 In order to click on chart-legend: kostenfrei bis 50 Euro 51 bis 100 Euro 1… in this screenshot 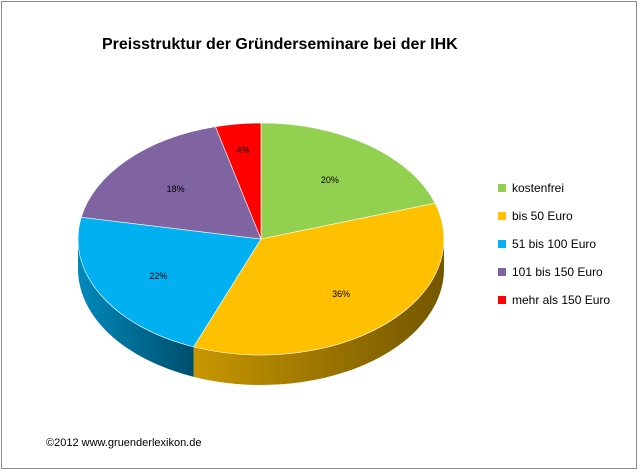, I will do `click(554, 244)`.